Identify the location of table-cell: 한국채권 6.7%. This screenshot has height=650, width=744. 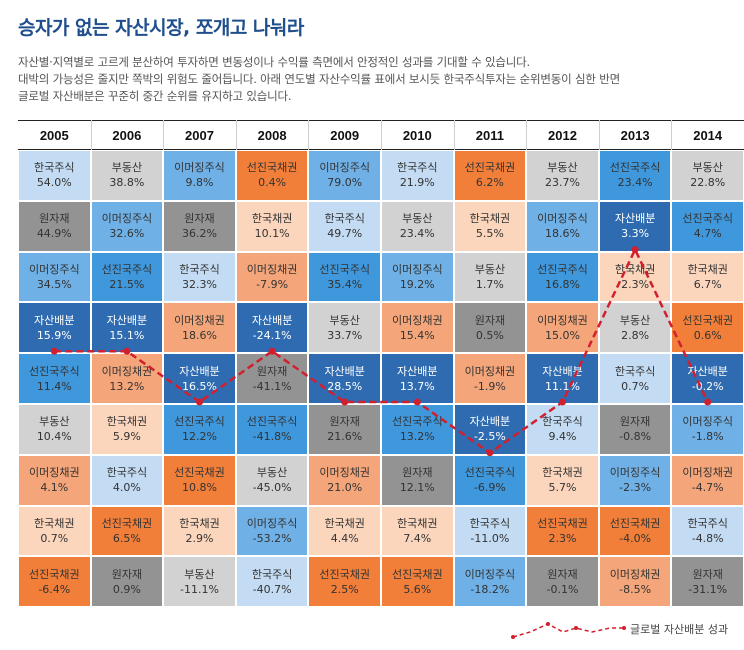
(707, 277).